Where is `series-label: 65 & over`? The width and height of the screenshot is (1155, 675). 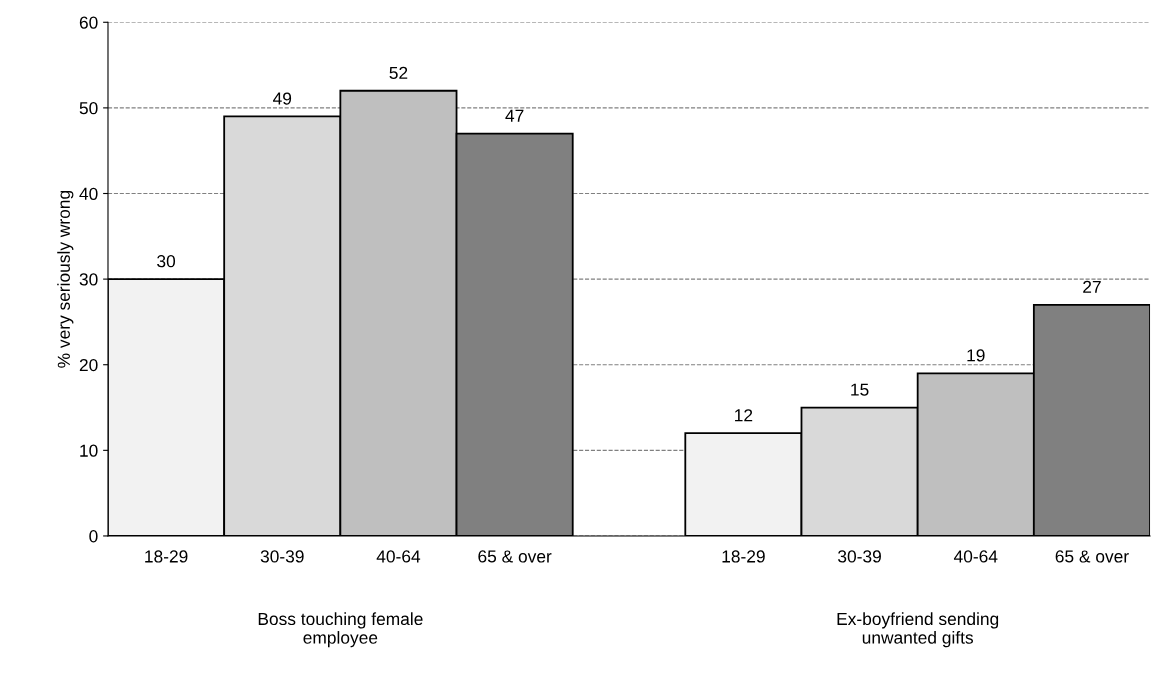 series-label: 65 & over is located at coordinates (515, 556).